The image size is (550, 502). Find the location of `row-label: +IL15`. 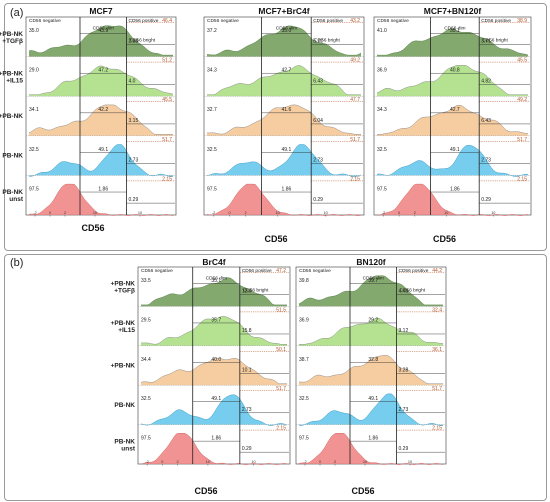

row-label: +IL15 is located at coordinates (14, 80).